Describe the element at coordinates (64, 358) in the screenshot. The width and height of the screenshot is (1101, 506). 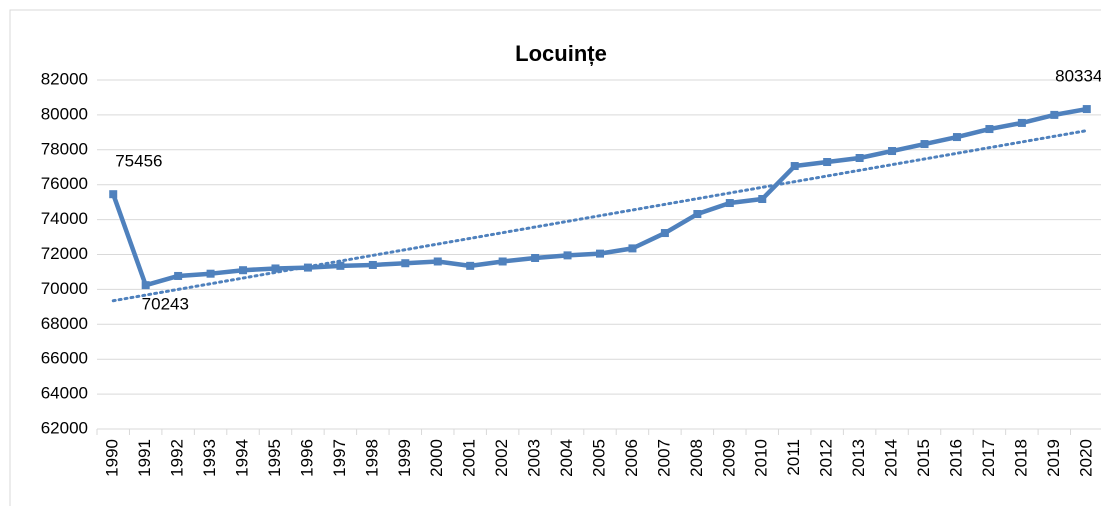
I see `y-tick-label: 66000` at that location.